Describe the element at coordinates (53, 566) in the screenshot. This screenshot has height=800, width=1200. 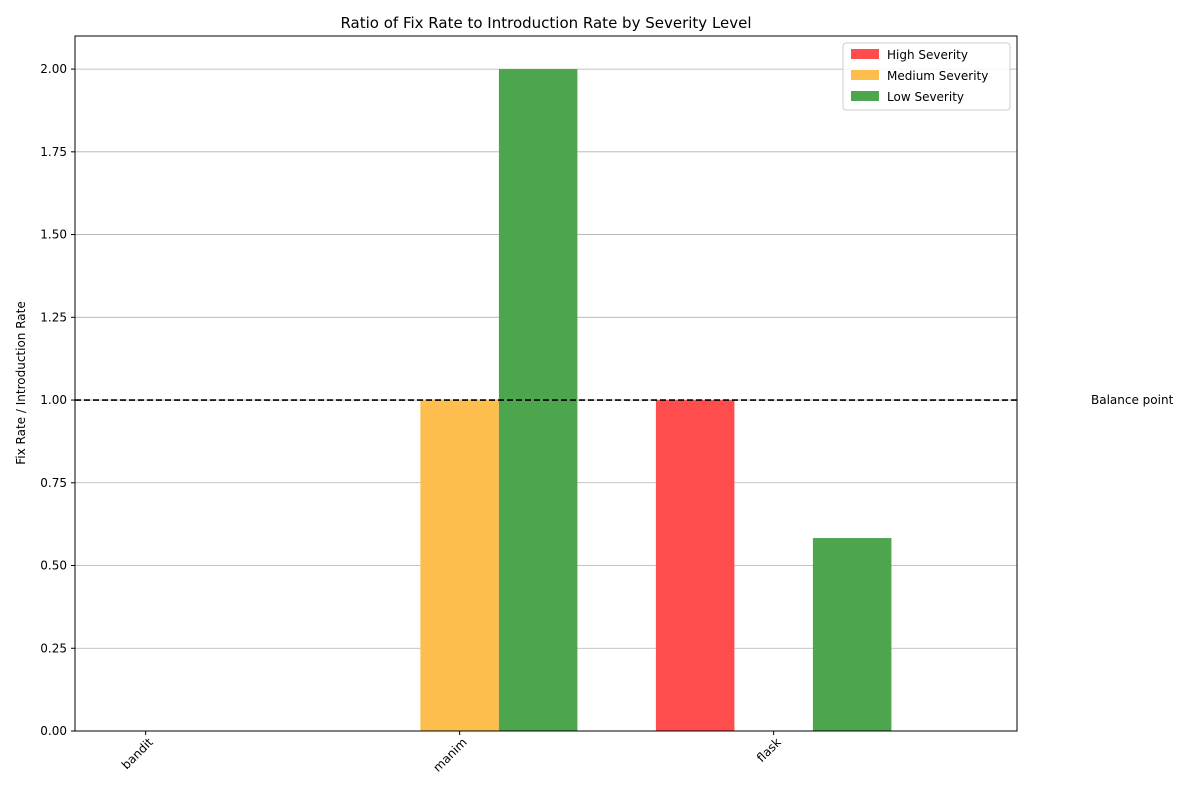
I see `y-tick-label: 0.50` at that location.